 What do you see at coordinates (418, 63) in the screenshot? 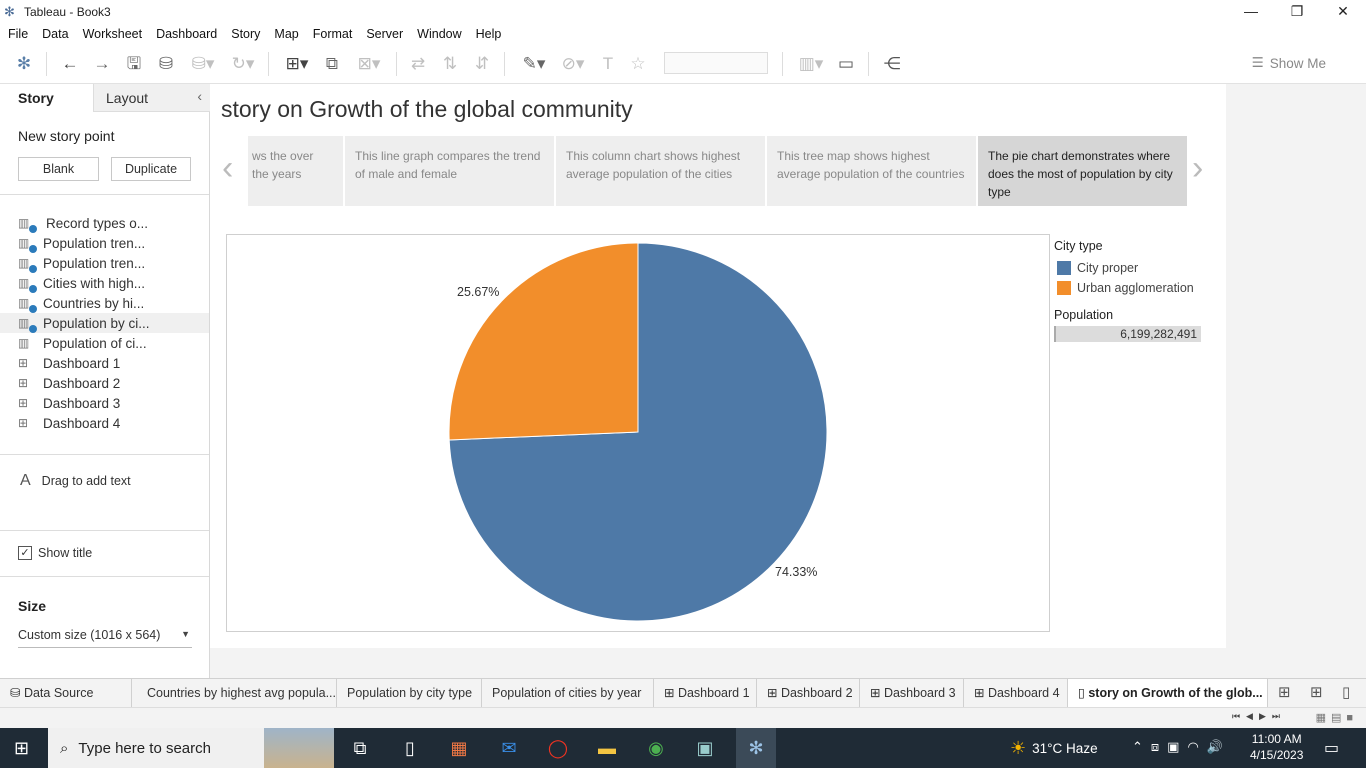
I see `swap-rows-columns-icon: ⇄` at bounding box center [418, 63].